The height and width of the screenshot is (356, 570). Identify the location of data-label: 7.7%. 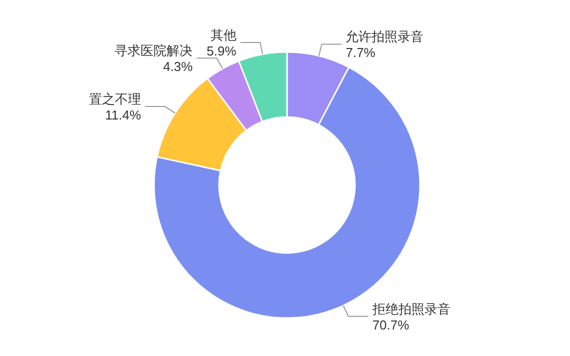
(361, 52).